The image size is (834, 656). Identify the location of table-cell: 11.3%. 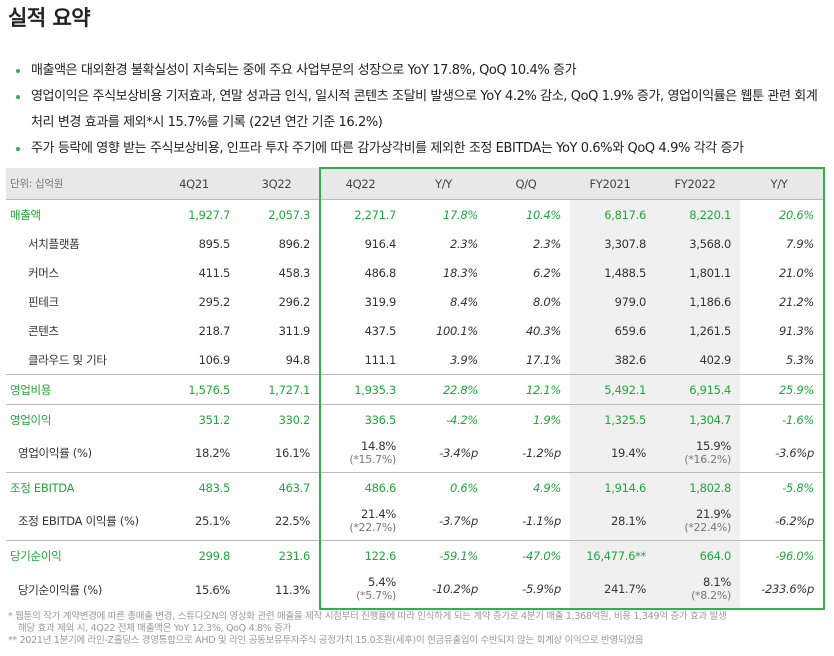
(292, 589).